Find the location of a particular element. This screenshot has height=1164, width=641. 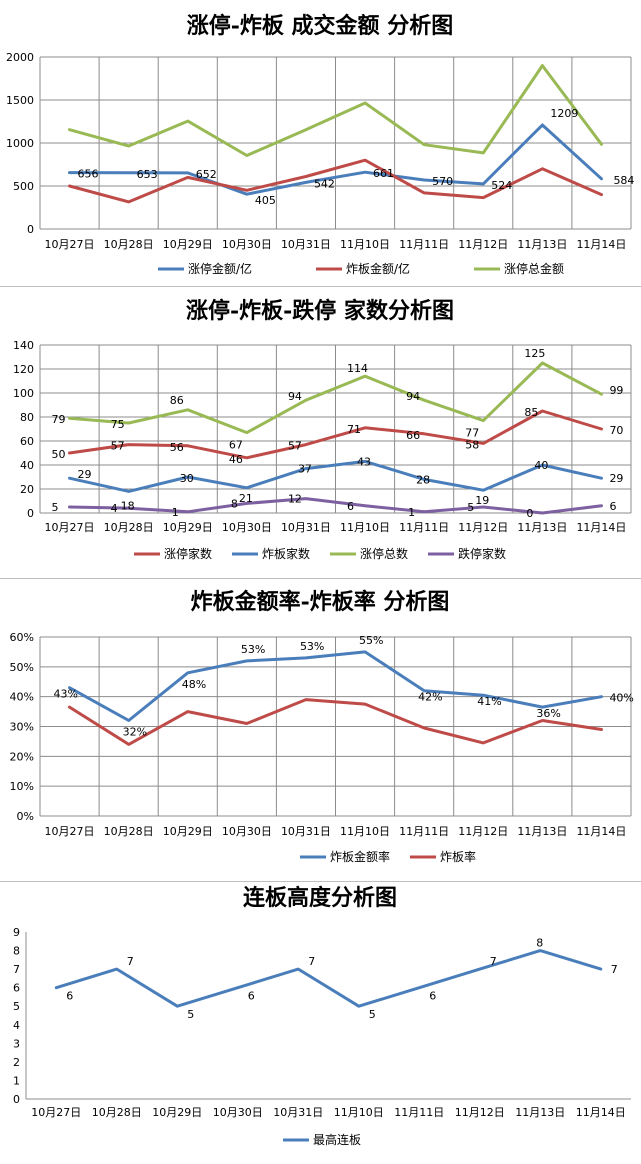

data-label: 653 is located at coordinates (147, 174).